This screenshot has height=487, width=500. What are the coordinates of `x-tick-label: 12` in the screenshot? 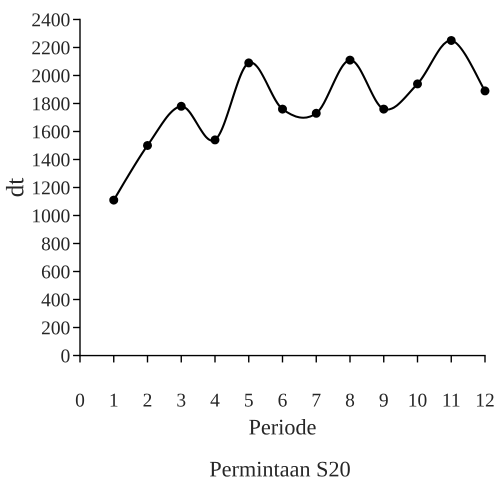 It's located at (485, 400).